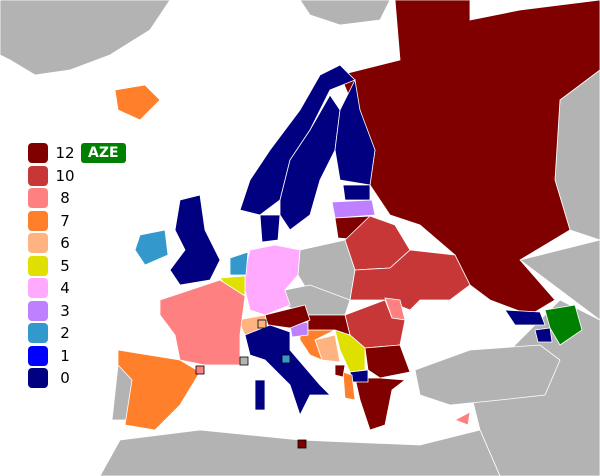 This screenshot has width=600, height=476. I want to click on ireland, so click(151, 247).